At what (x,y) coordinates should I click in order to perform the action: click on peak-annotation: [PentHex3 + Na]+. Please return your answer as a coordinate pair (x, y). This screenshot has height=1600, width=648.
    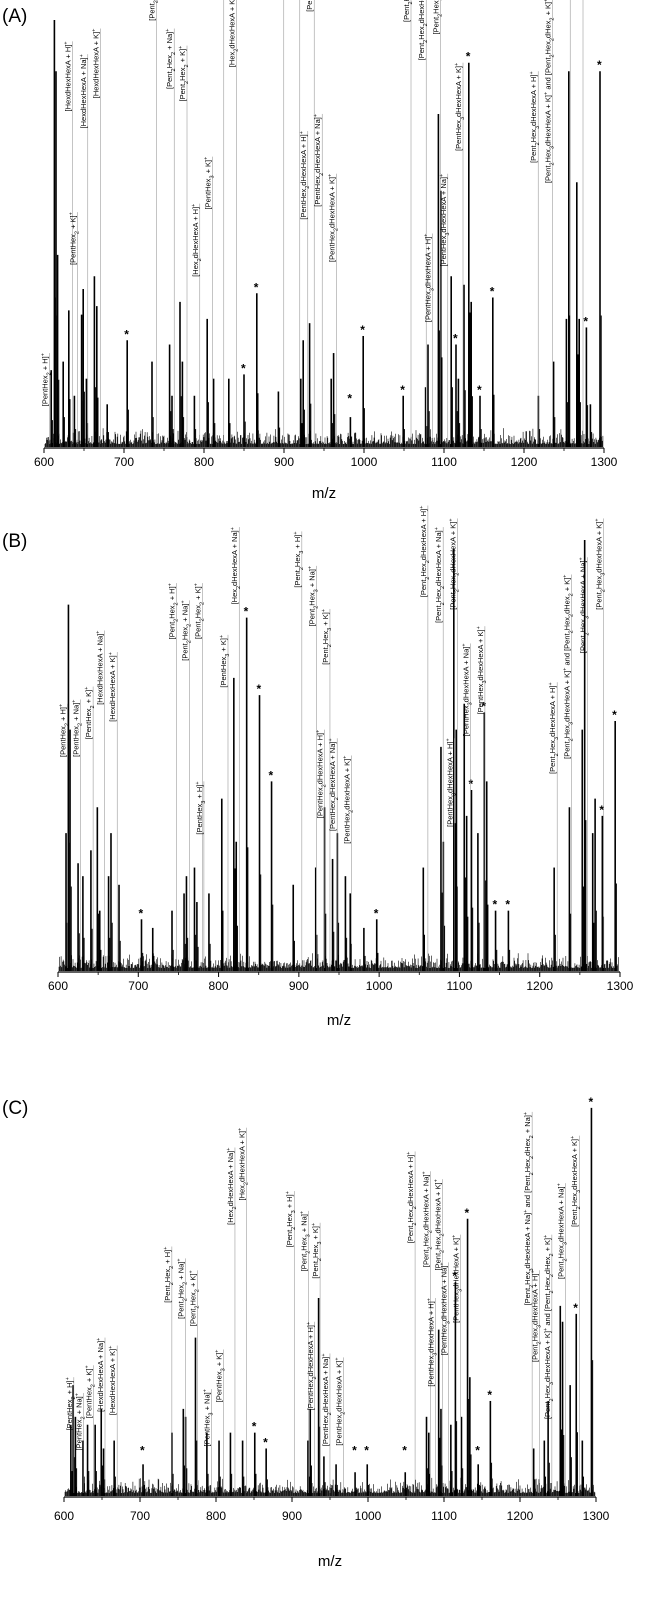
    Looking at the image, I should click on (208, 1417).